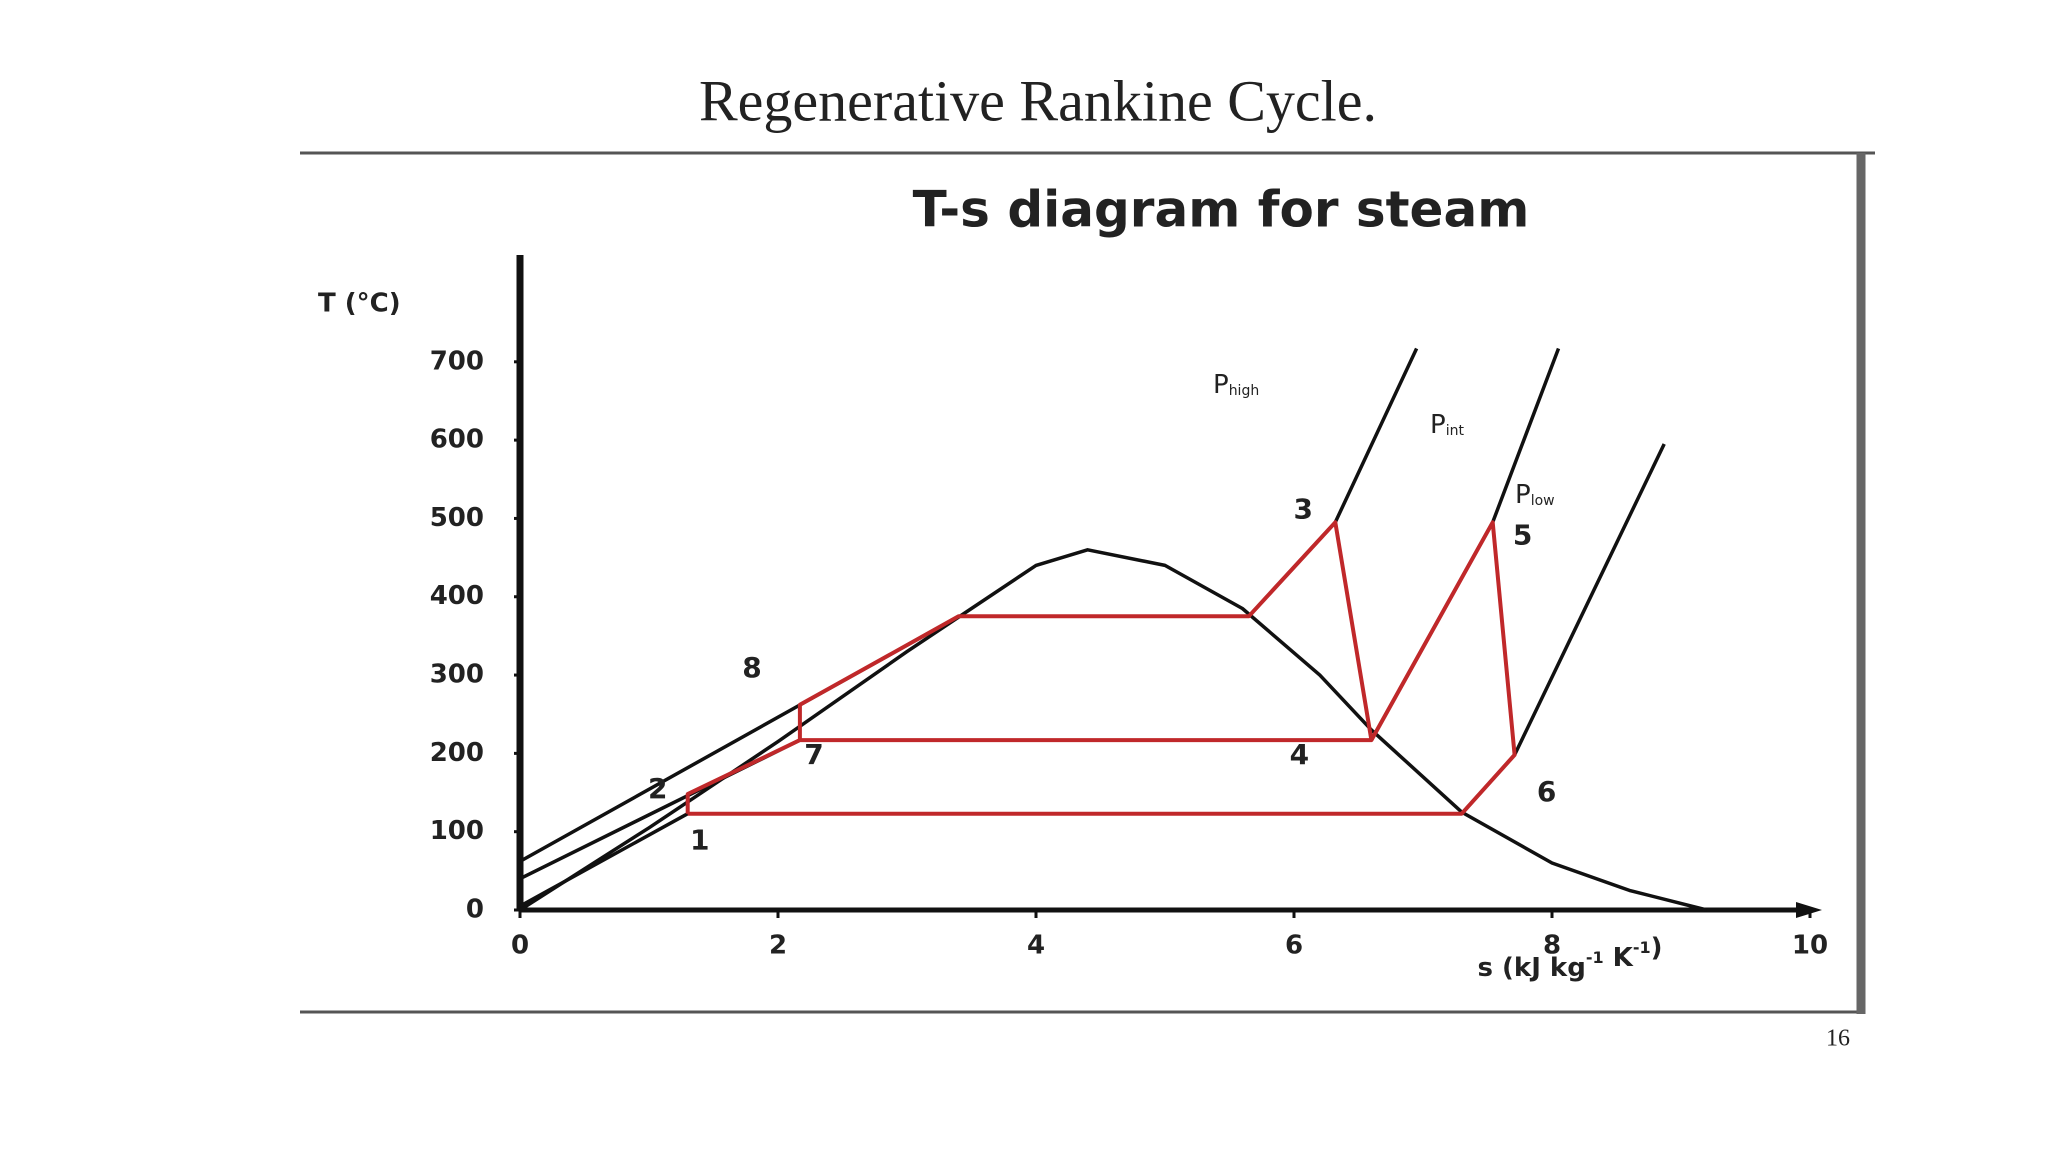 This screenshot has width=2048, height=1152. What do you see at coordinates (1299, 754) in the screenshot?
I see `state-point-label: 4` at bounding box center [1299, 754].